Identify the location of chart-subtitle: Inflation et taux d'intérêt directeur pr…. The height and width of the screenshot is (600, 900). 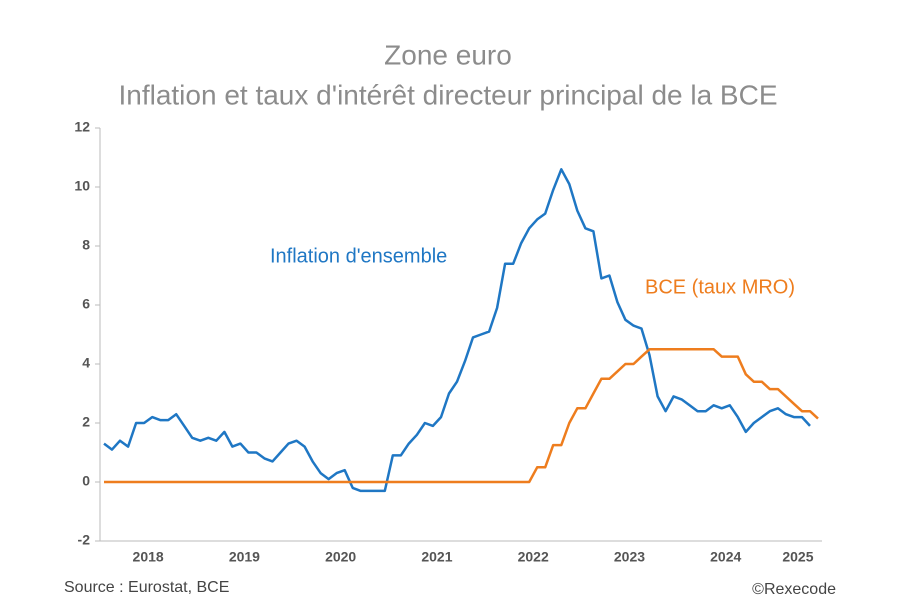
(447, 94).